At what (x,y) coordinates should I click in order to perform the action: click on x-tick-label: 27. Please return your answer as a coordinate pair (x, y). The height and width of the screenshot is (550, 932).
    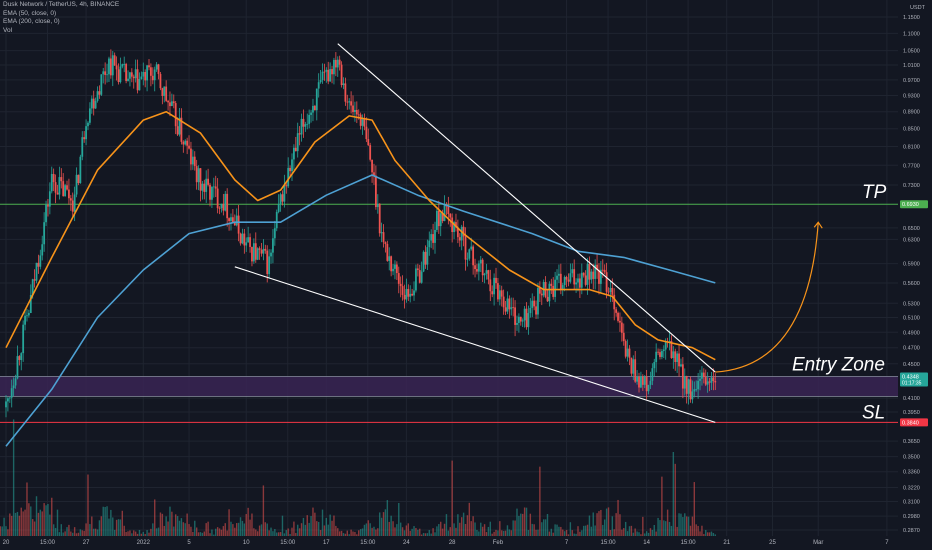
    Looking at the image, I should click on (86, 543).